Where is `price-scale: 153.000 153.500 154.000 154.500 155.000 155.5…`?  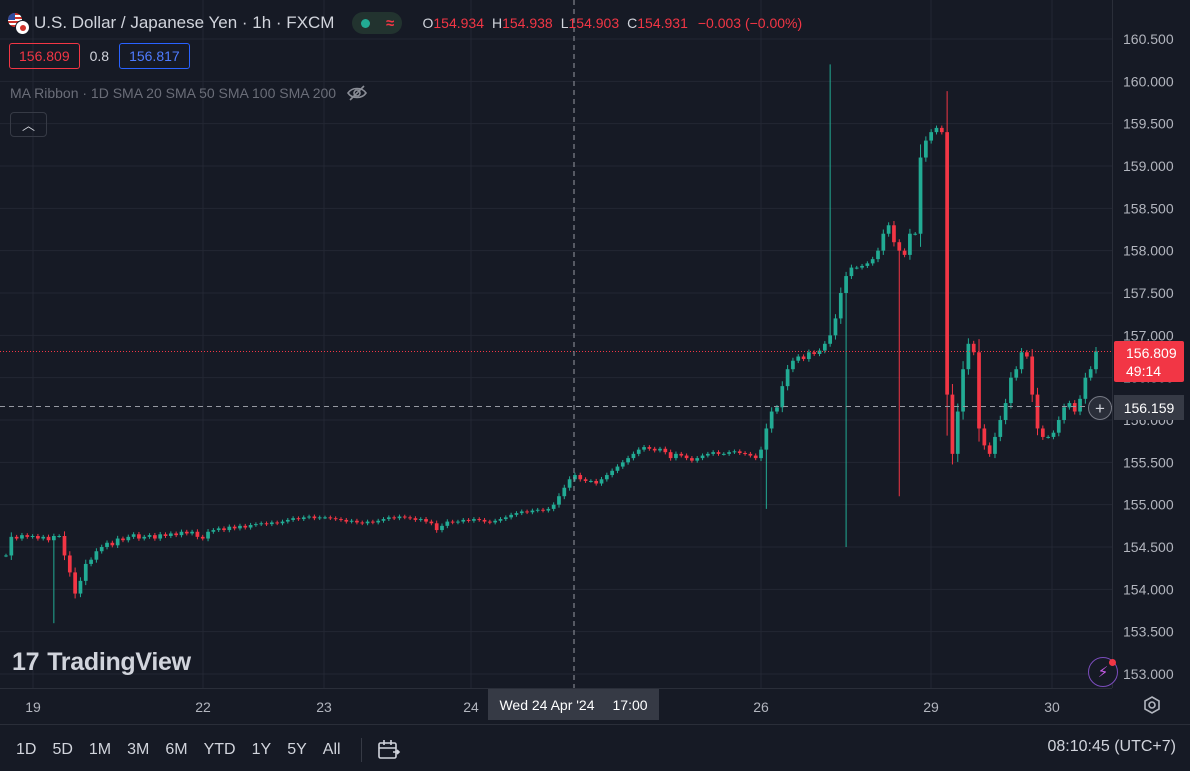 price-scale: 153.000 153.500 154.000 154.500 155.000 155.5… is located at coordinates (1151, 344).